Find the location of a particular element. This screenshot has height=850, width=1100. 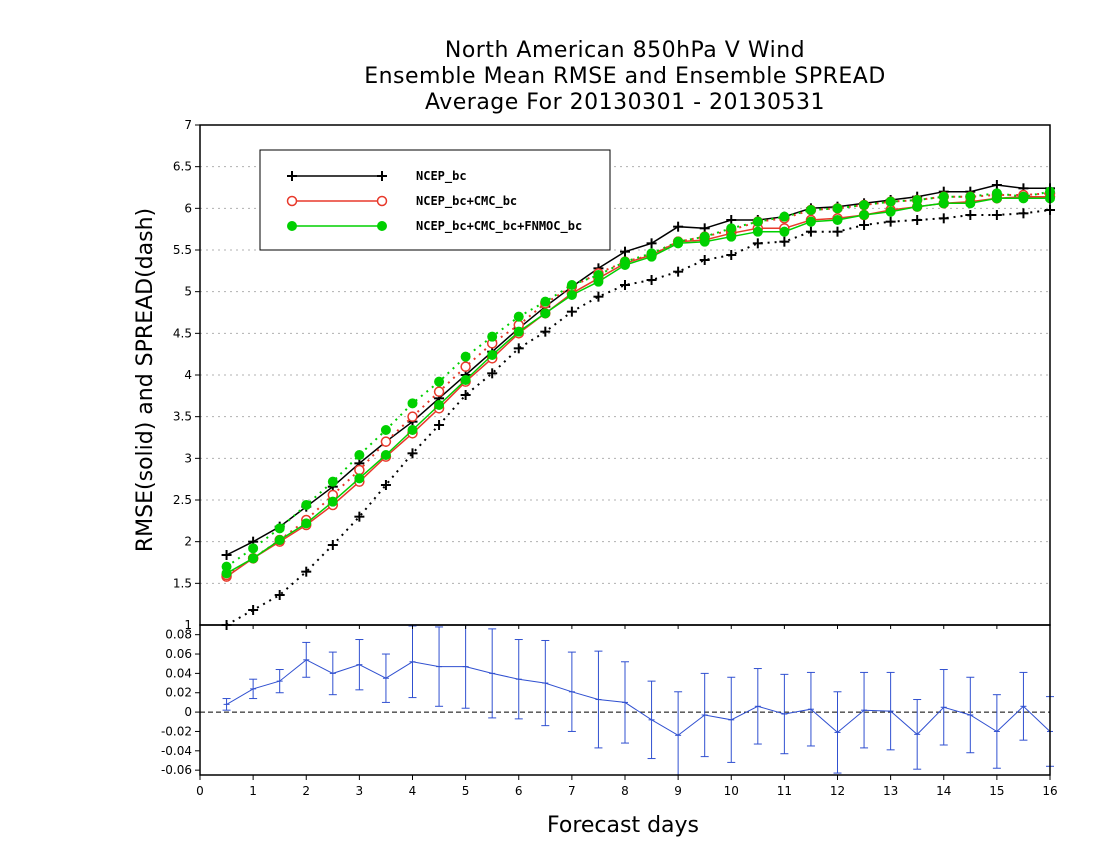

y-tick-label: 1 is located at coordinates (188, 625).